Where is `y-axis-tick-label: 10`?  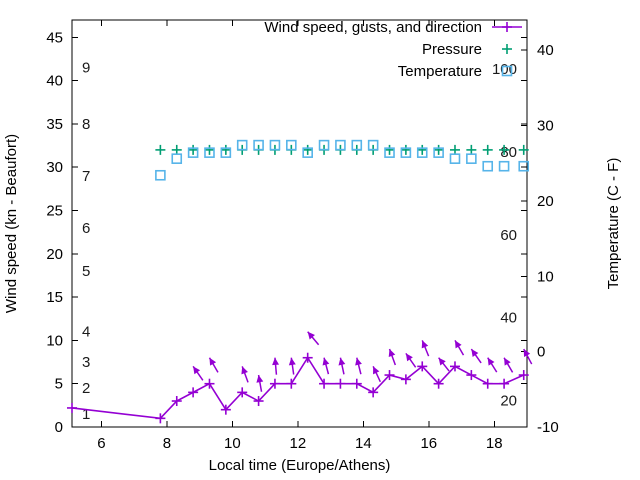
y-axis-tick-label: 10 is located at coordinates (54, 340).